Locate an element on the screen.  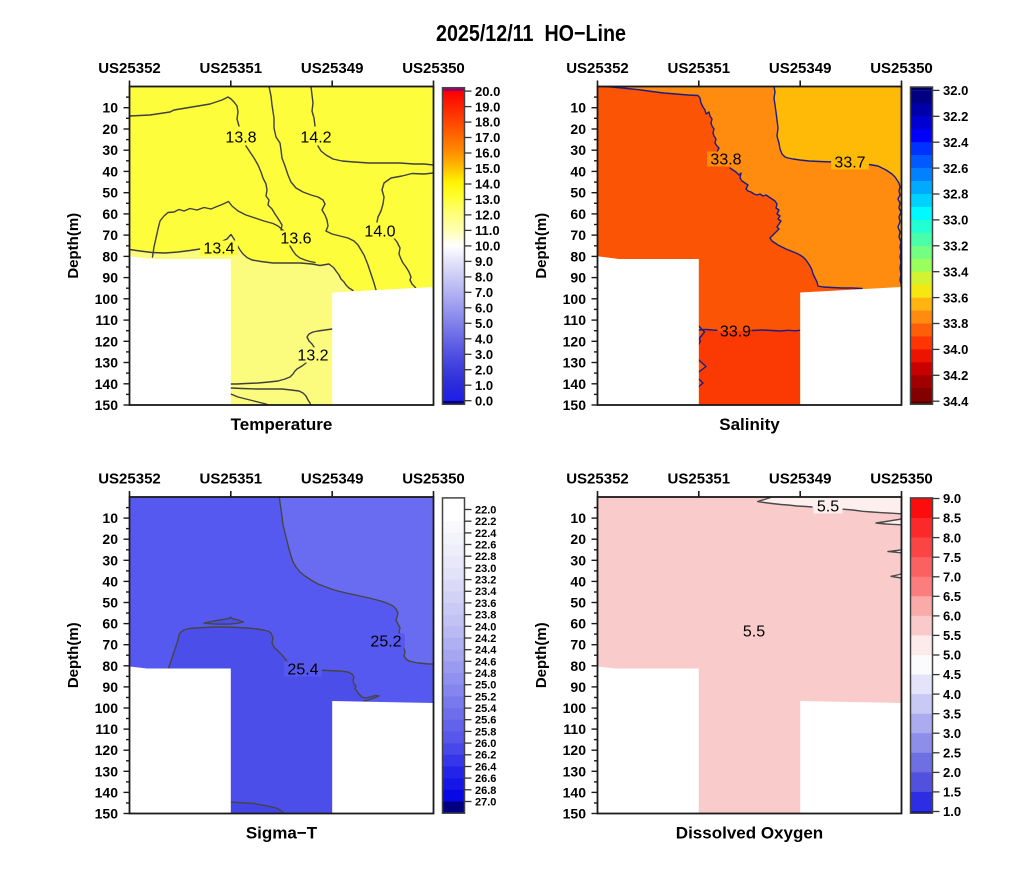
svg-text: 13.4 is located at coordinates (218, 249).